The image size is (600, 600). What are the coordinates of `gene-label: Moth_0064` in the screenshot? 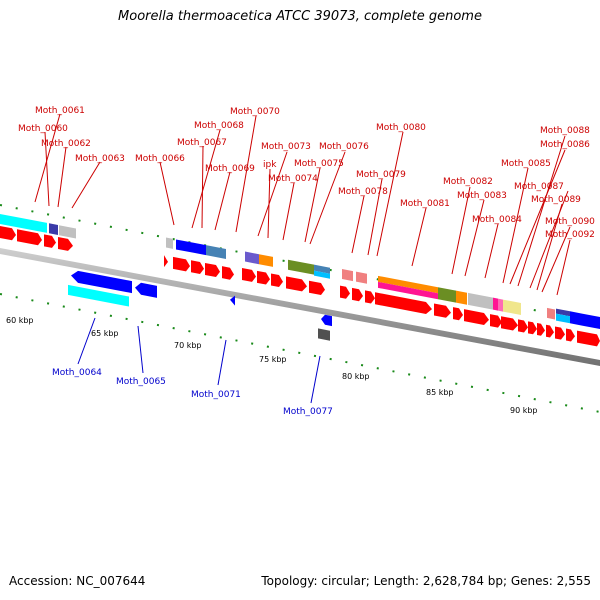 It's located at (77, 373).